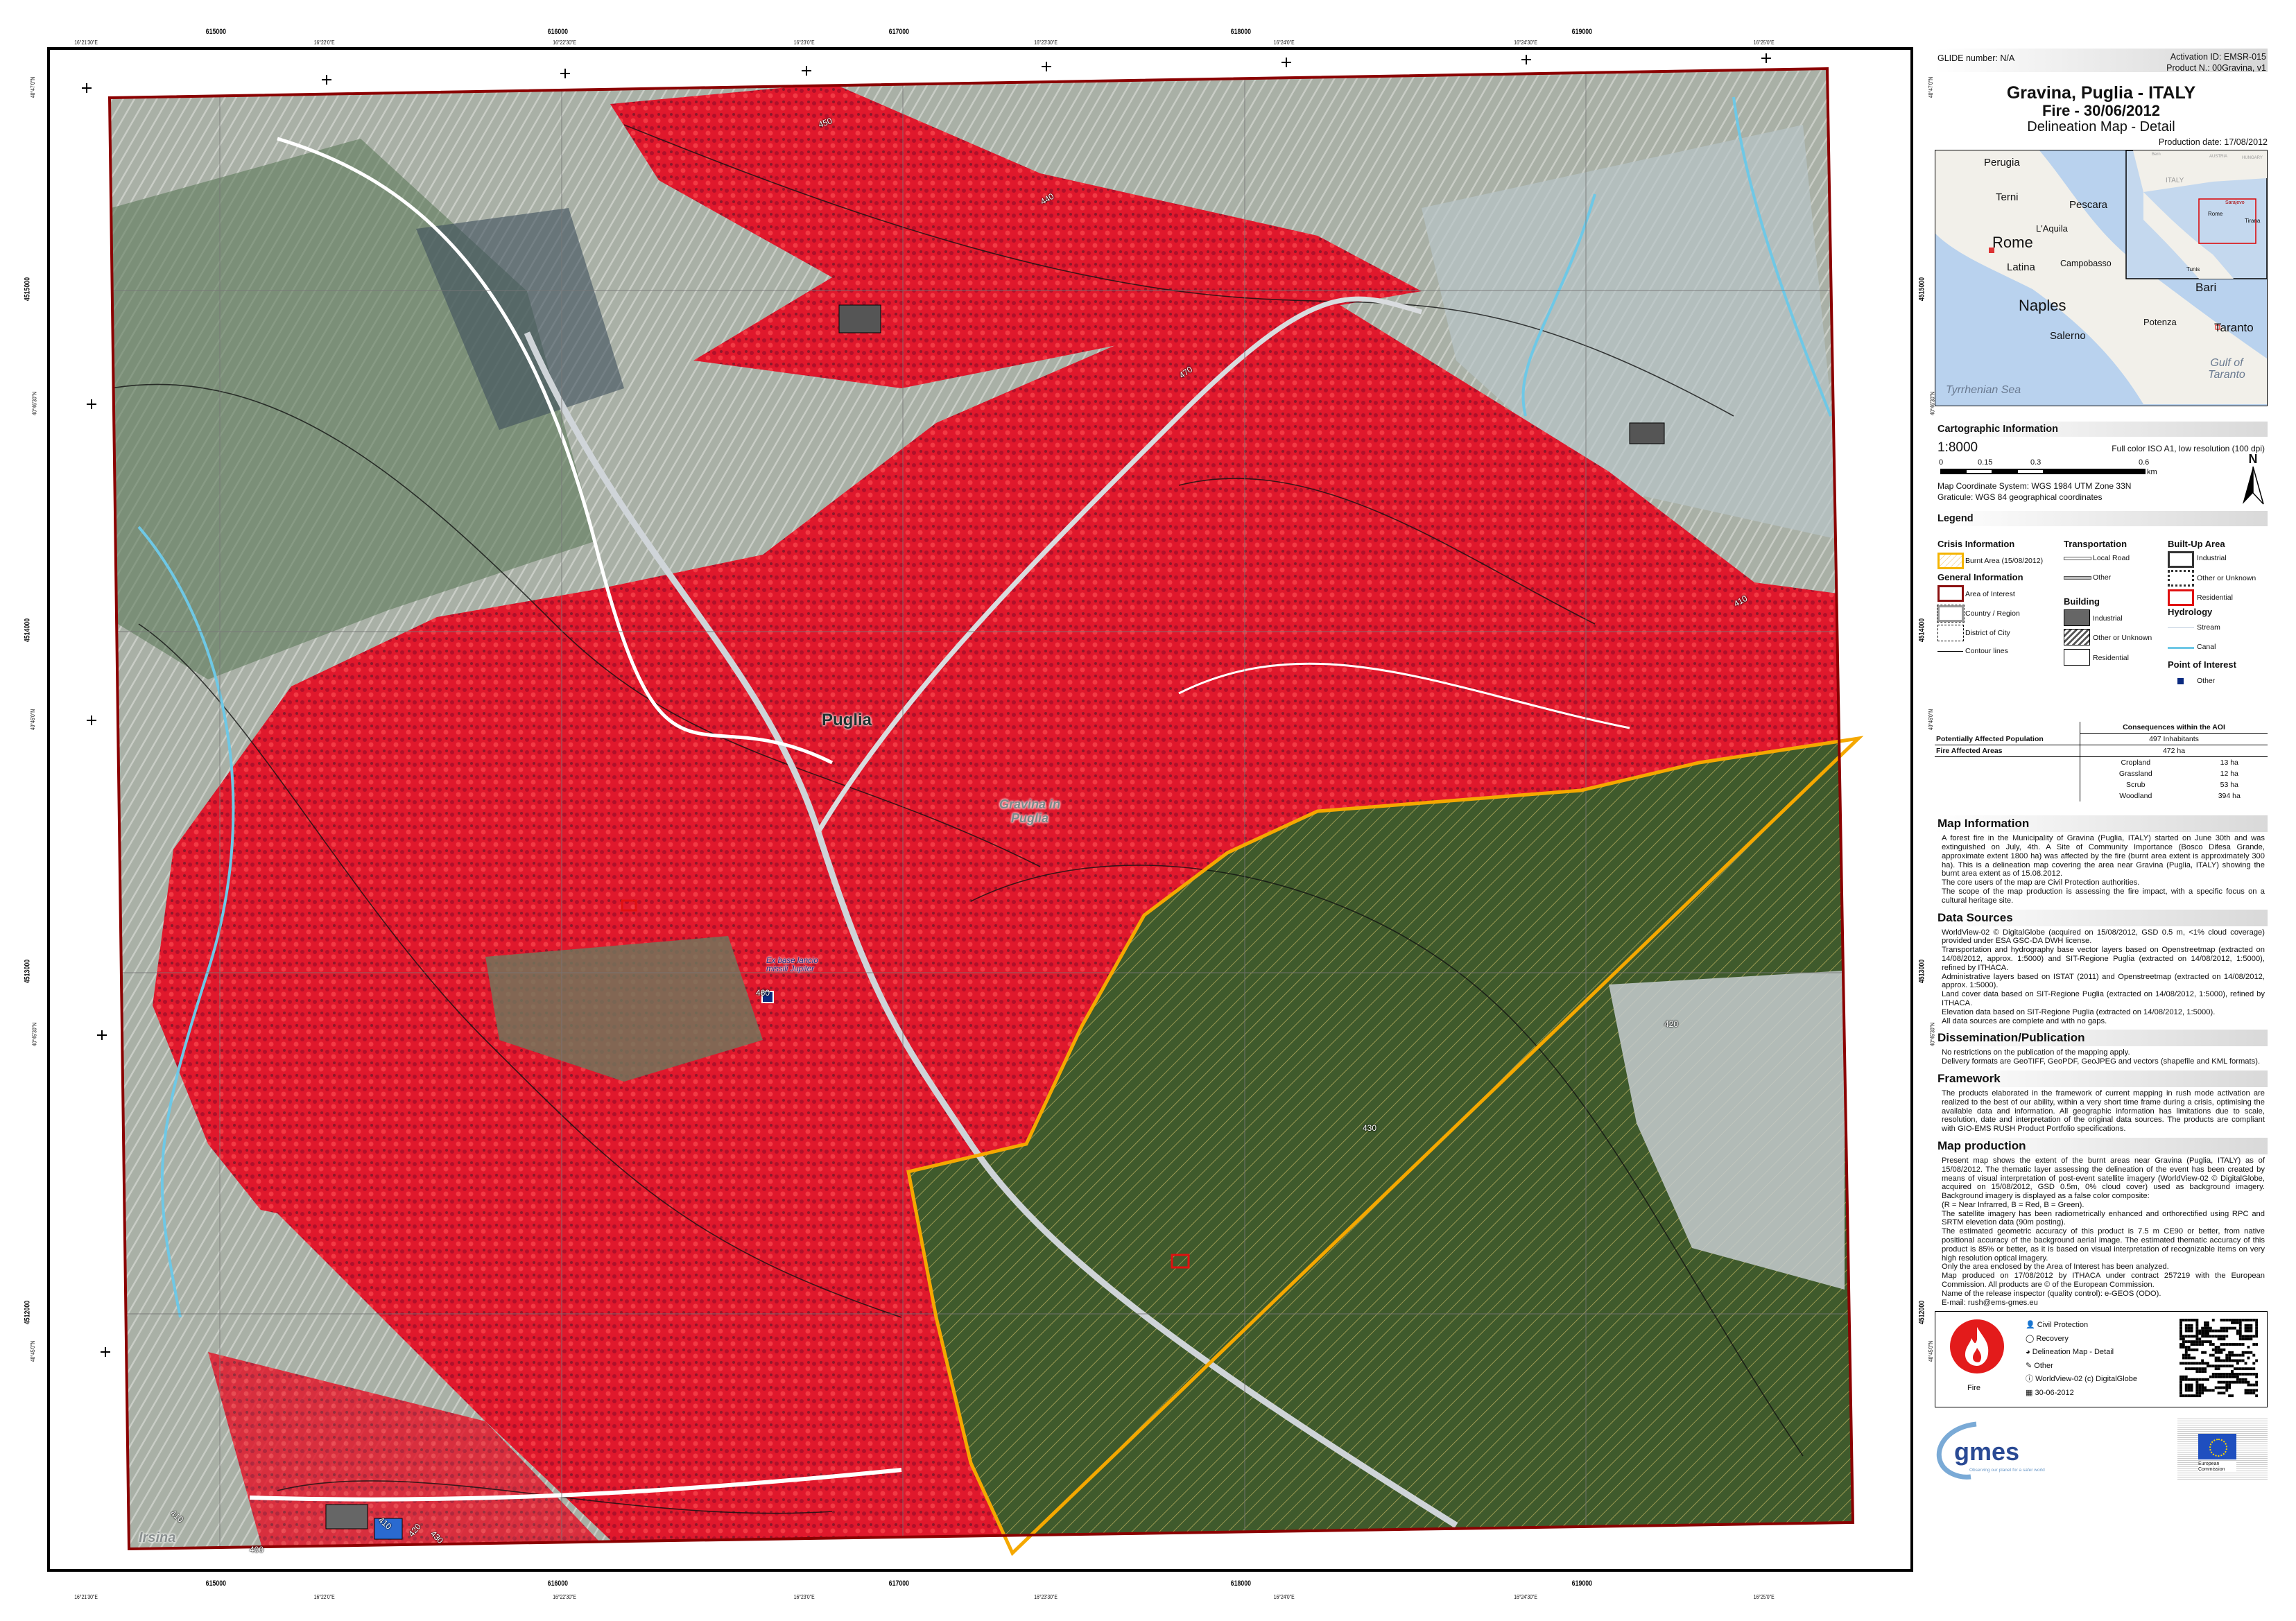  I want to click on building-residential-swatch, so click(2077, 658).